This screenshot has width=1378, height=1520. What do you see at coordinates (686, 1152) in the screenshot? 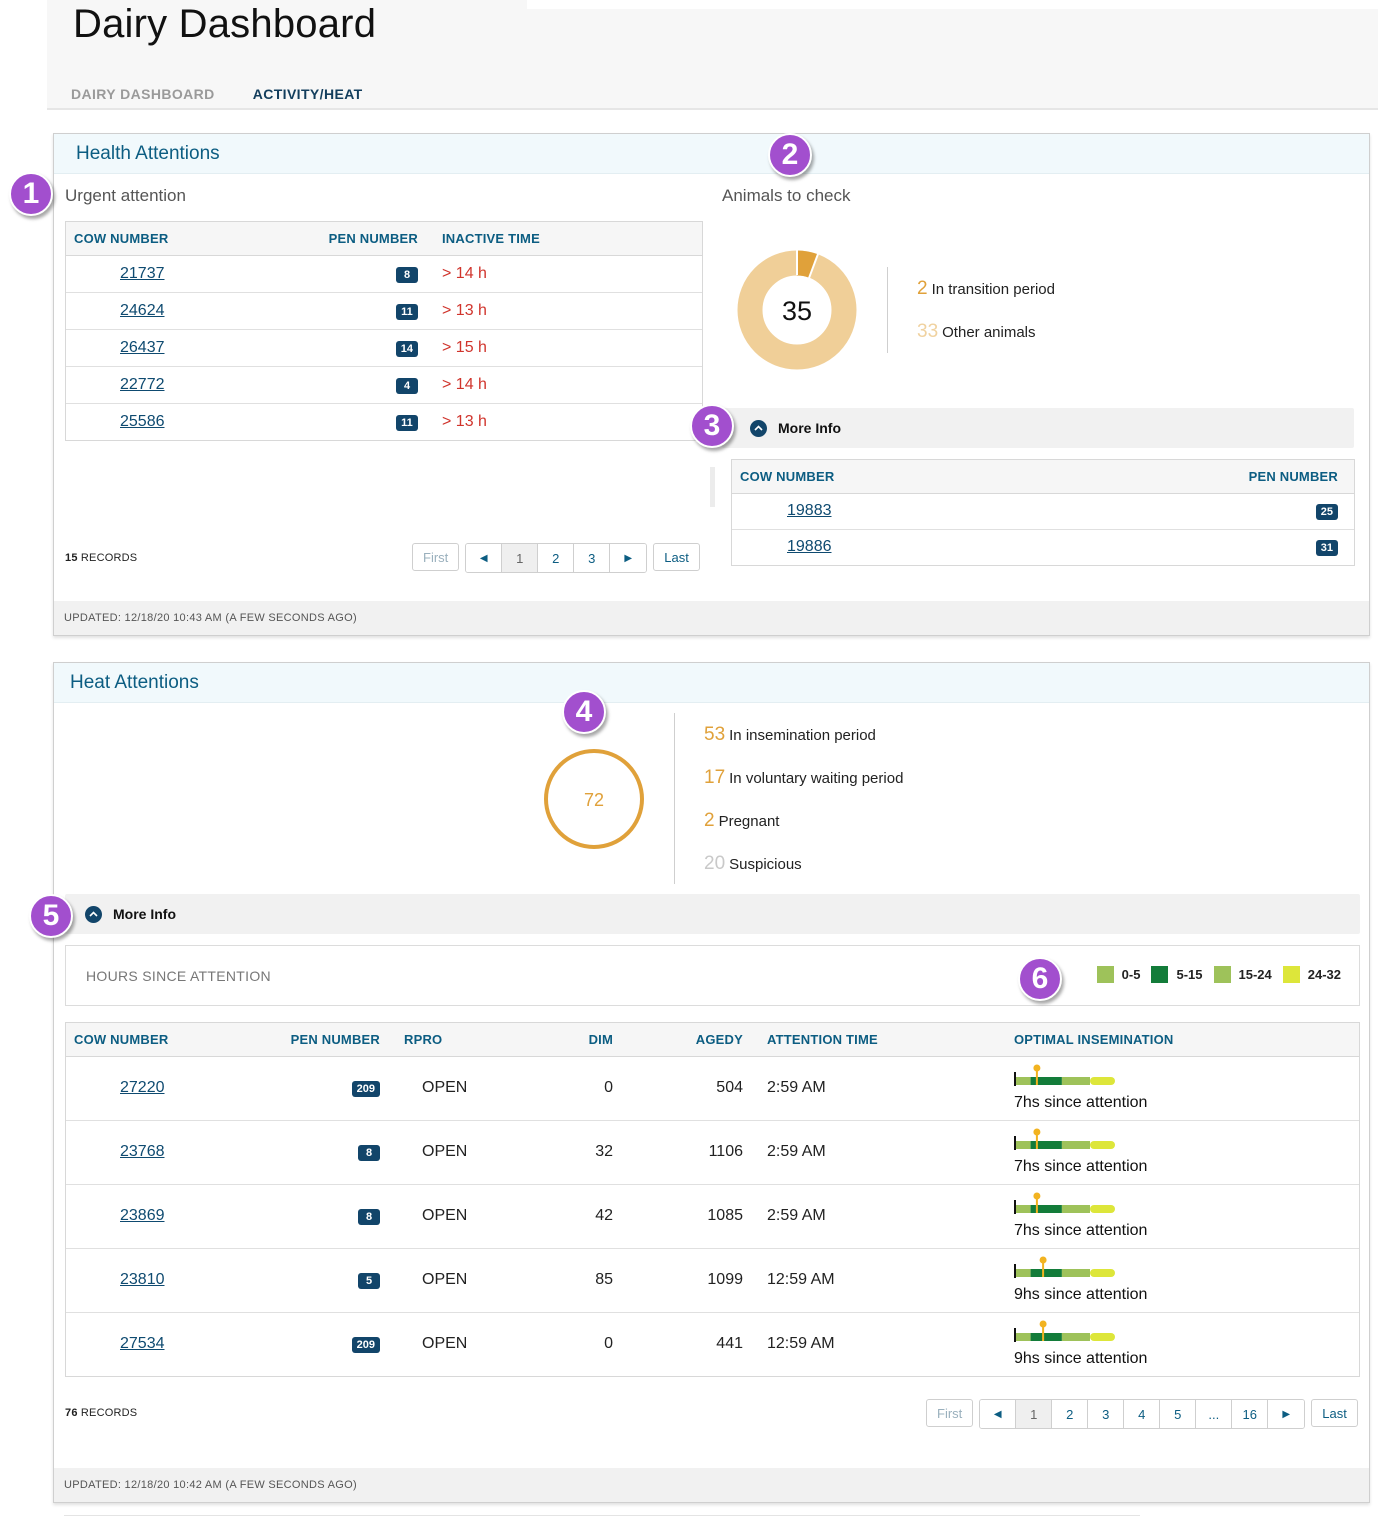
I see `agedy-cell: 1106` at bounding box center [686, 1152].